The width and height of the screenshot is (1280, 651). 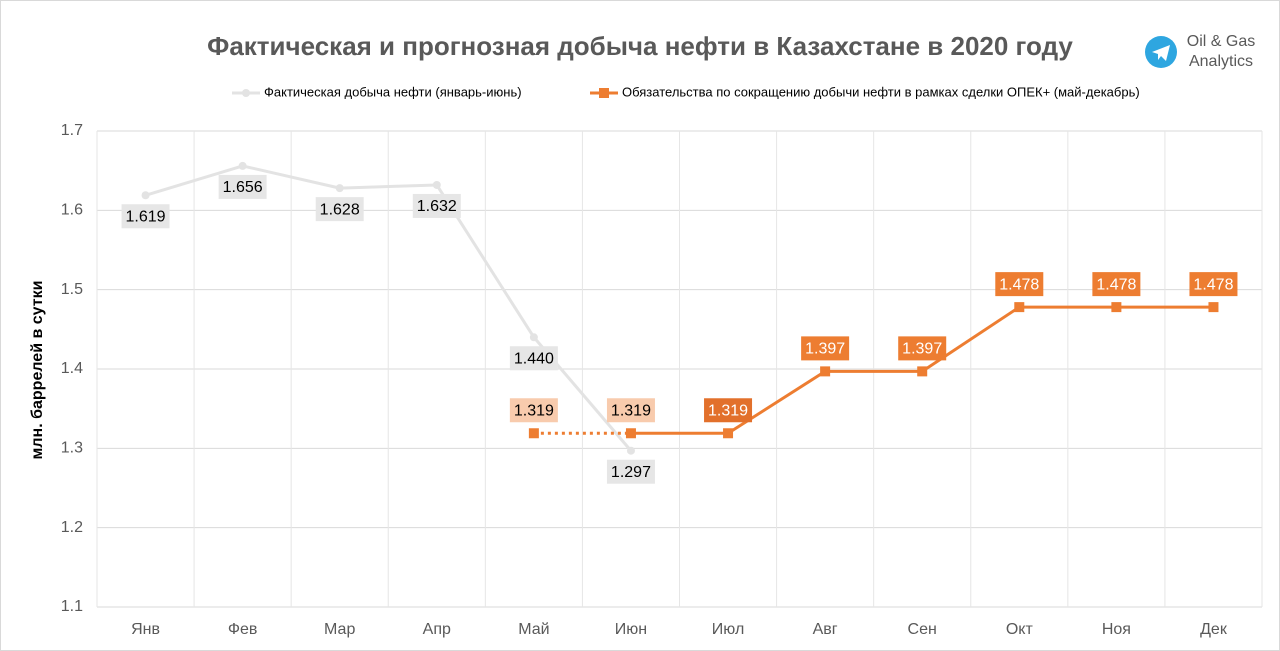 I want to click on y-tick-label: 1.5, so click(x=72, y=289).